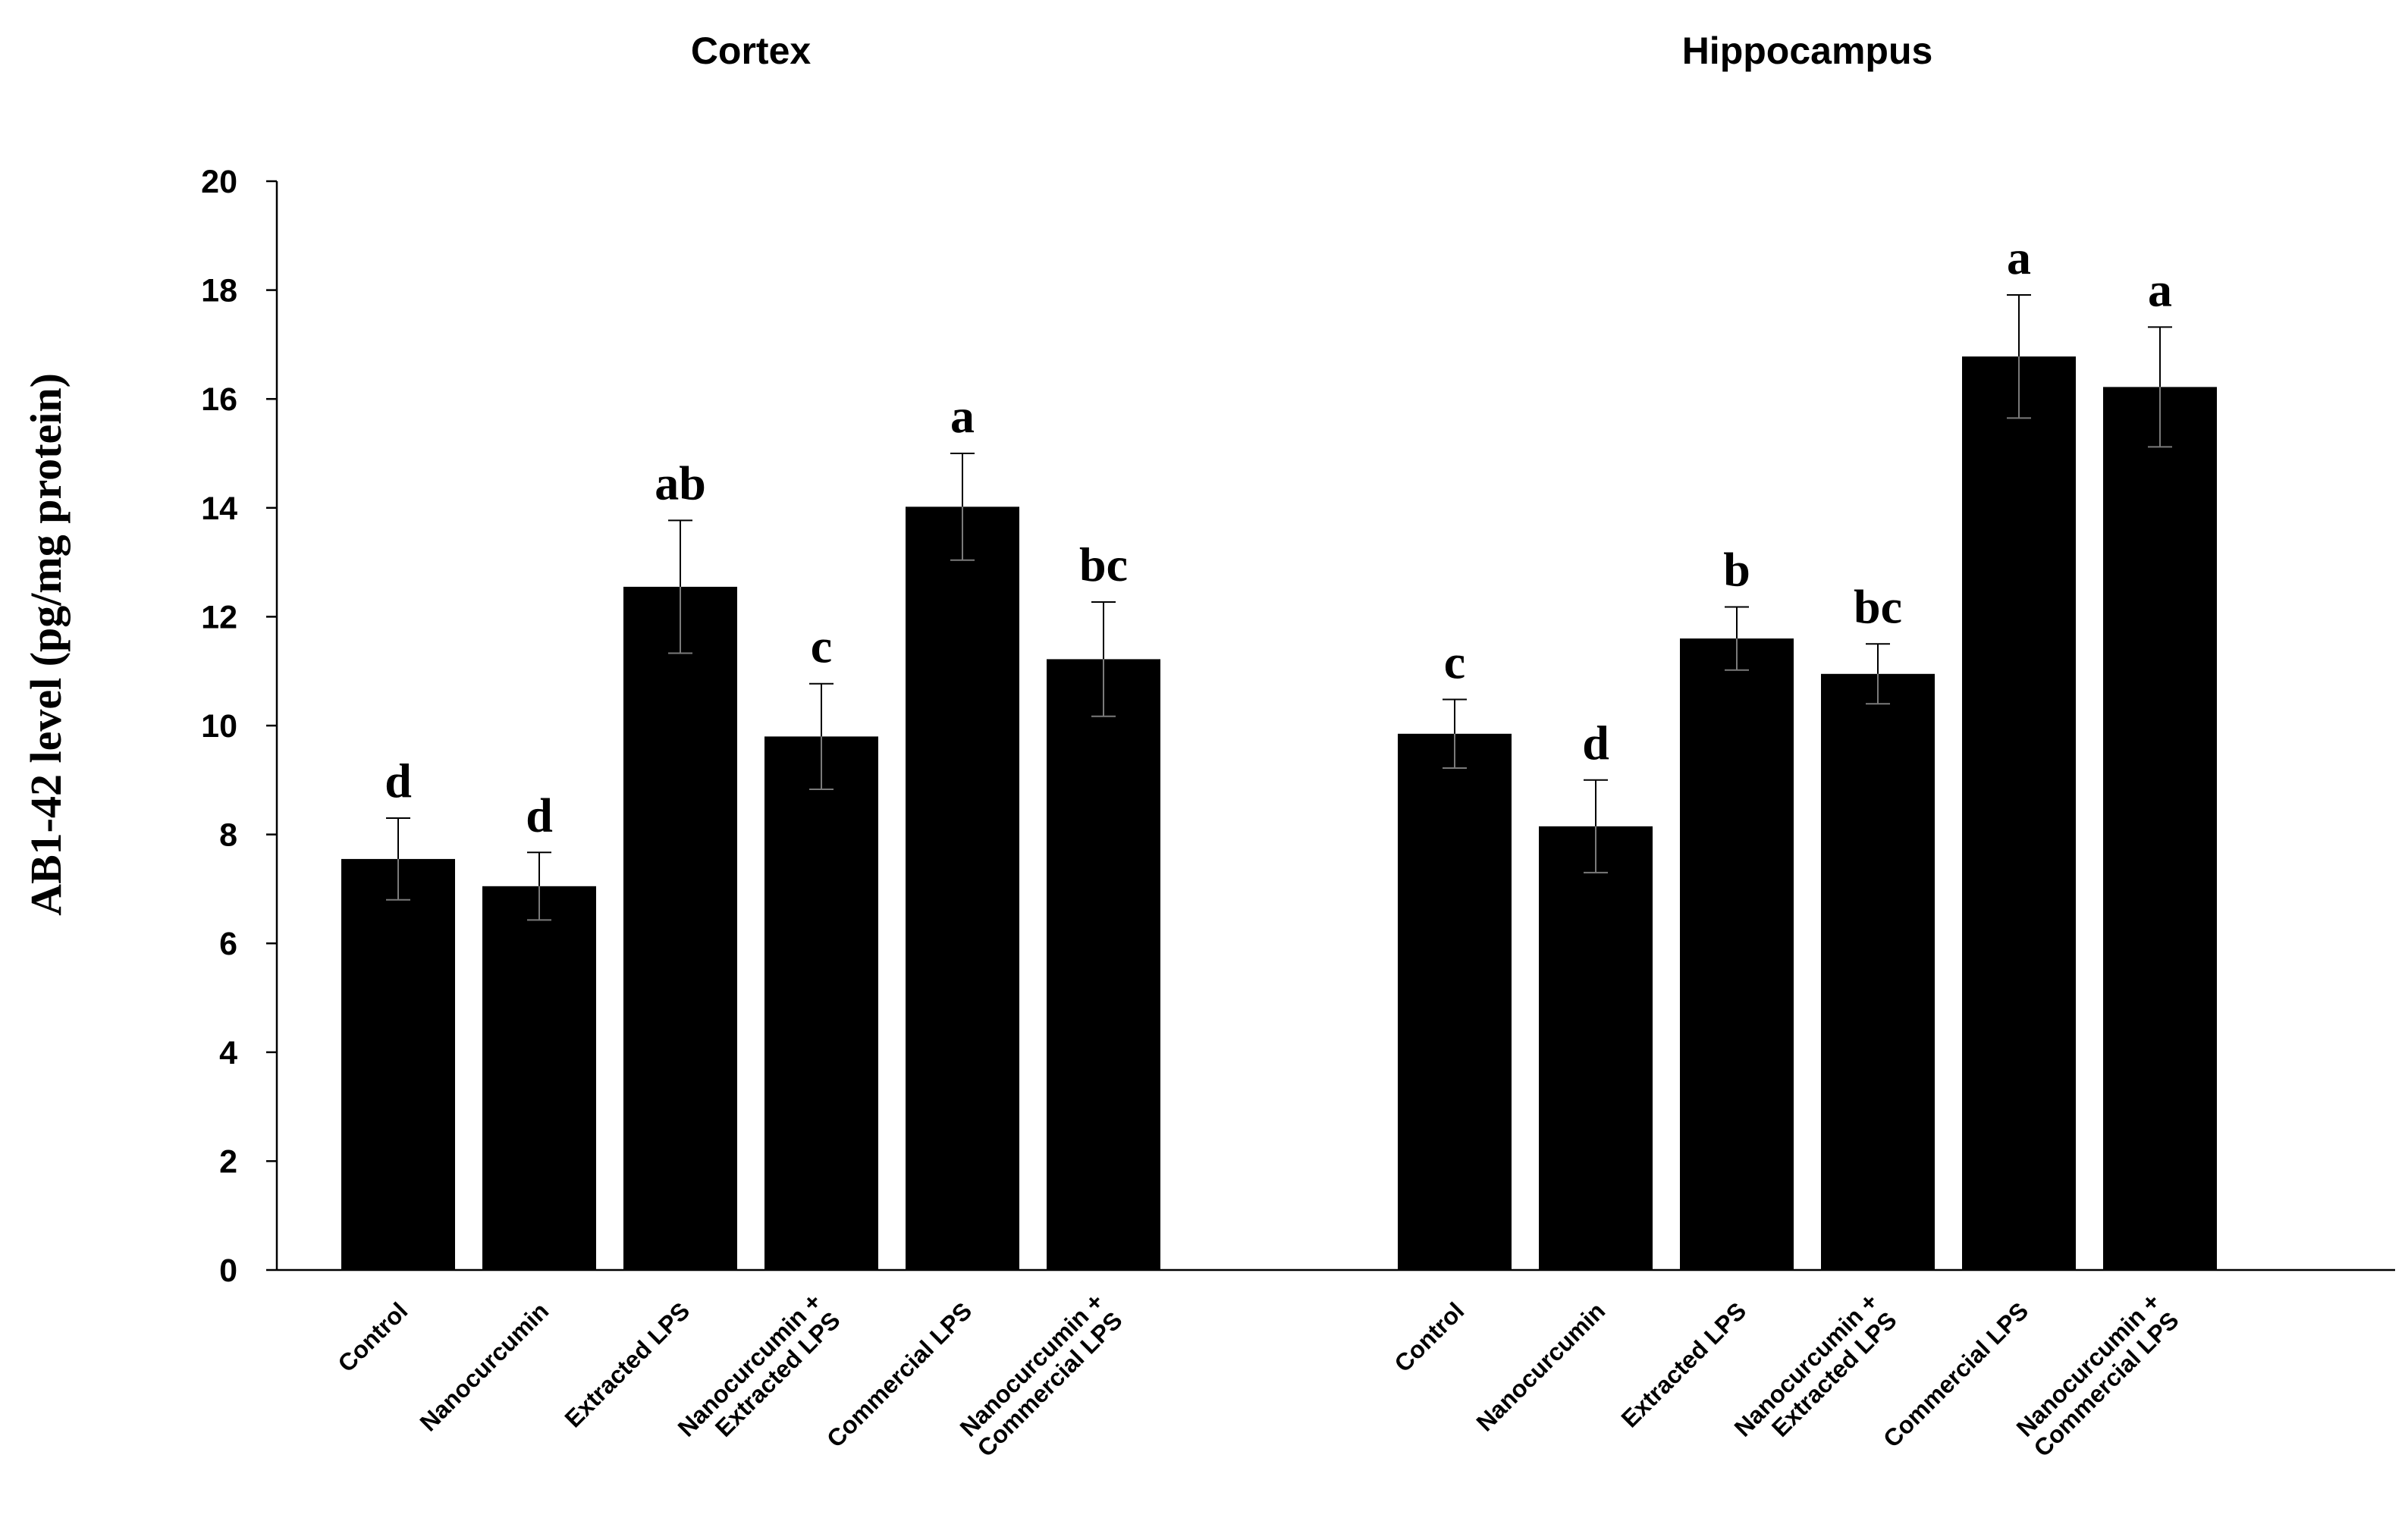 Image resolution: width=2408 pixels, height=1524 pixels. What do you see at coordinates (228, 1161) in the screenshot?
I see `y-tick-label: 2` at bounding box center [228, 1161].